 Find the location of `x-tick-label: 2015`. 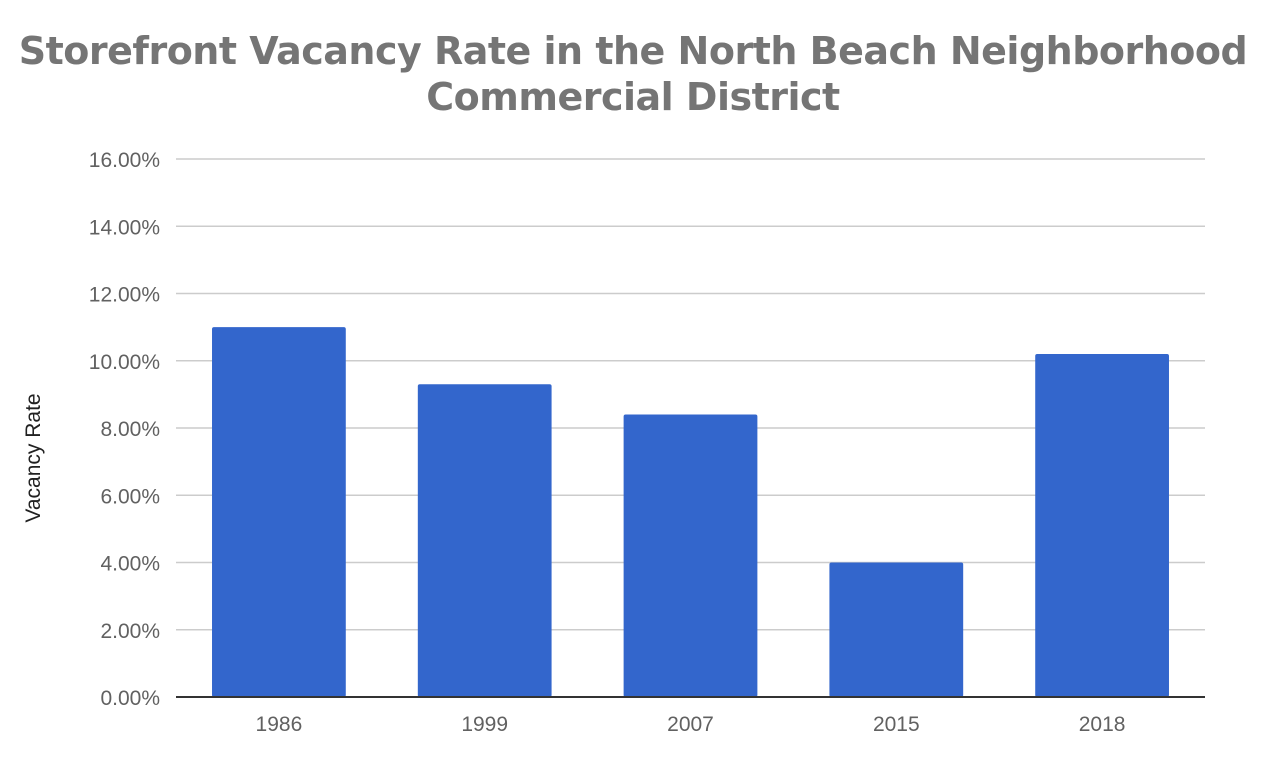

x-tick-label: 2015 is located at coordinates (896, 724).